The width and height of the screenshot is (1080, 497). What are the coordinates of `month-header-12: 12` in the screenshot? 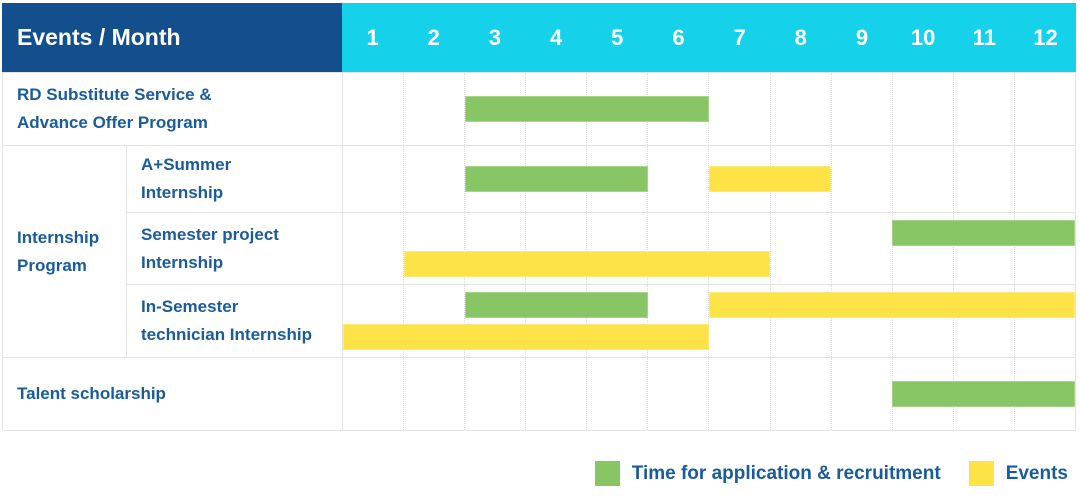 It's located at (1045, 37).